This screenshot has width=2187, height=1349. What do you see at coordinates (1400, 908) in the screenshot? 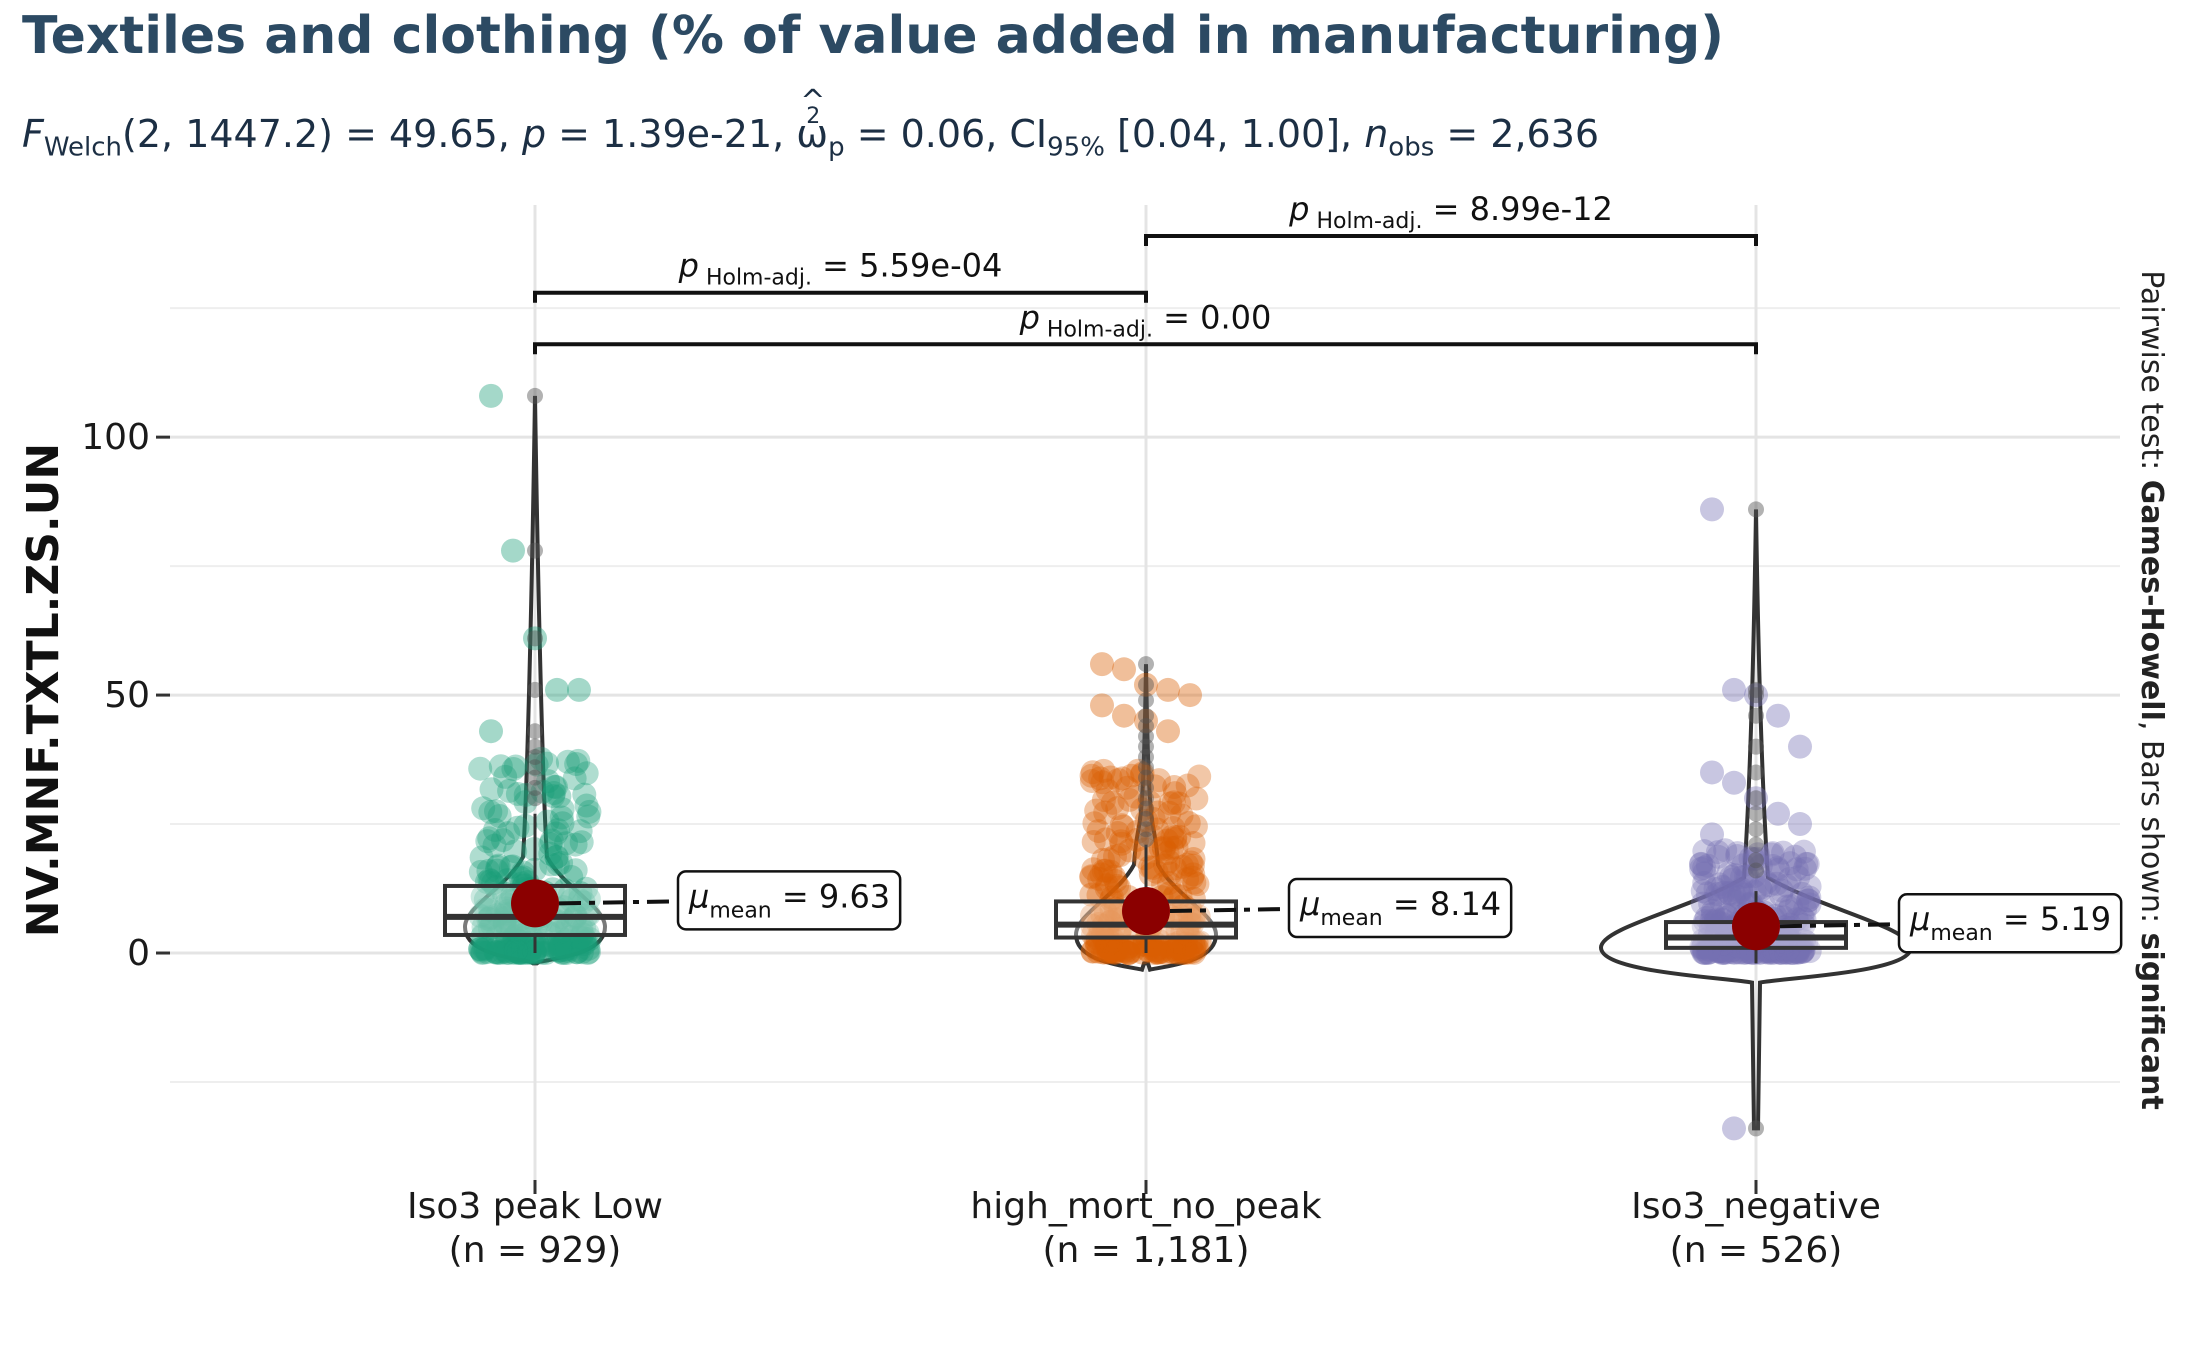
I see `mean-label: μmean = 8.14` at bounding box center [1400, 908].